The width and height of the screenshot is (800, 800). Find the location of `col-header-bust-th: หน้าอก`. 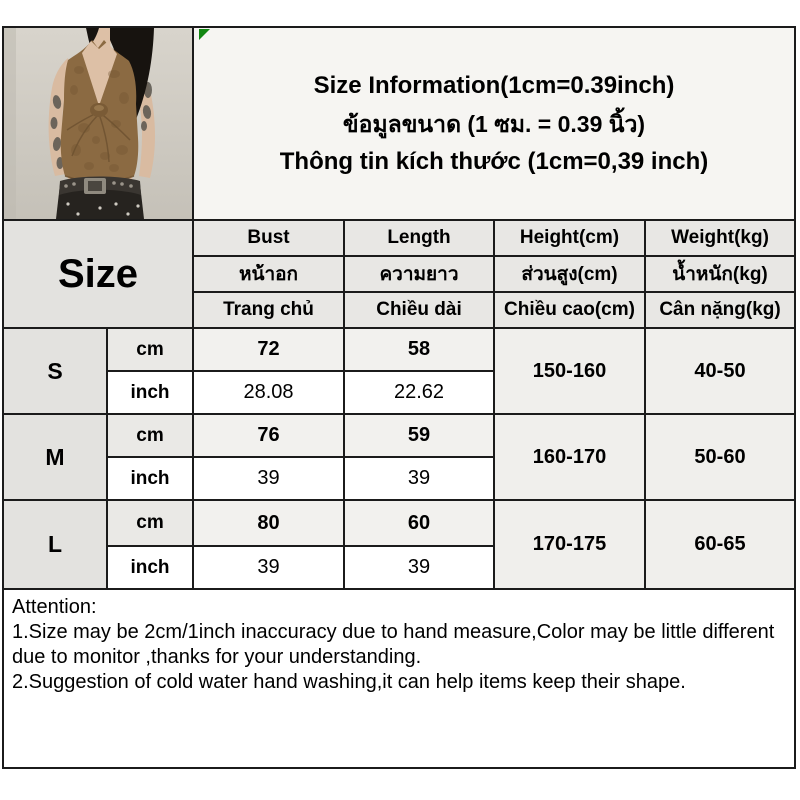

col-header-bust-th: หน้าอก is located at coordinates (268, 274).